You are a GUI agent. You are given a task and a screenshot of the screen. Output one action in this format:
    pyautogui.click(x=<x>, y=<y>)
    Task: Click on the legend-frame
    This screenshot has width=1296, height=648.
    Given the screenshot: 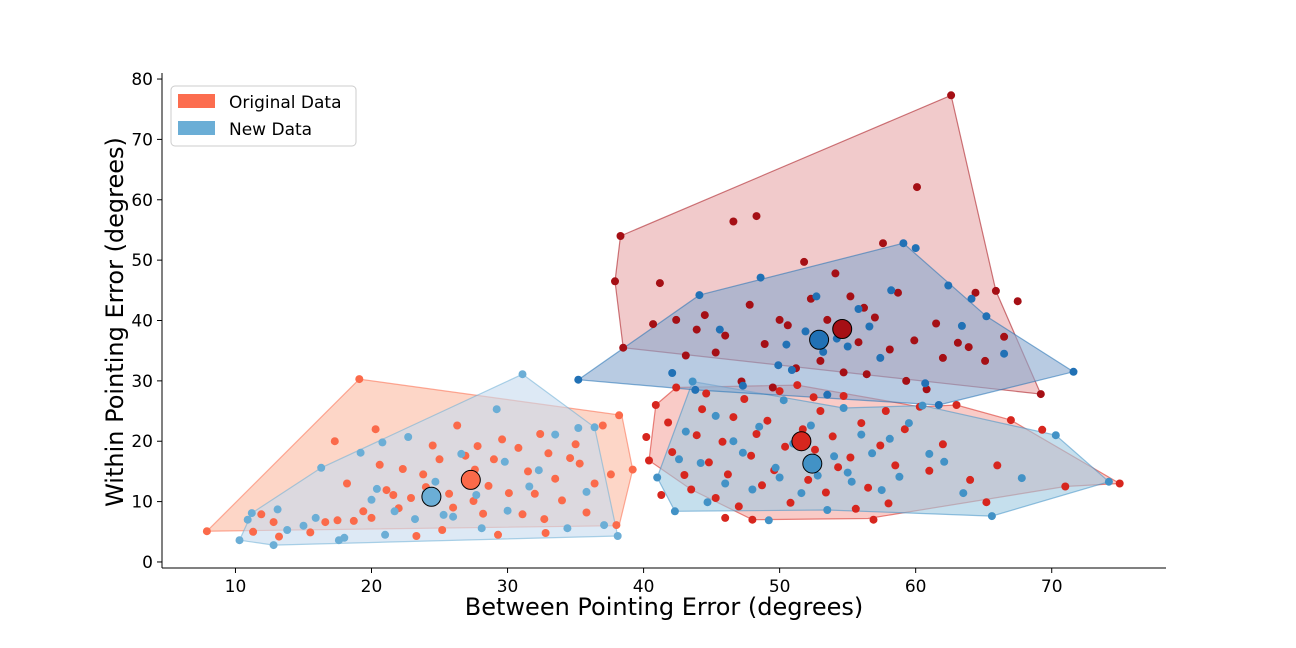 What is the action you would take?
    pyautogui.click(x=263, y=116)
    